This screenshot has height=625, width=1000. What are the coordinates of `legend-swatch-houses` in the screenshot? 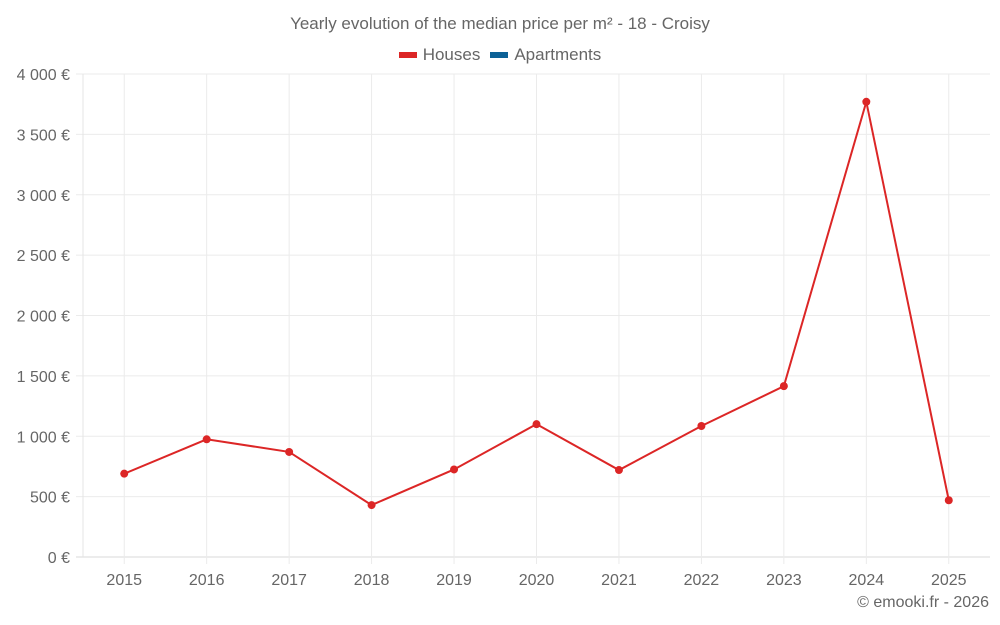 It's located at (407, 55).